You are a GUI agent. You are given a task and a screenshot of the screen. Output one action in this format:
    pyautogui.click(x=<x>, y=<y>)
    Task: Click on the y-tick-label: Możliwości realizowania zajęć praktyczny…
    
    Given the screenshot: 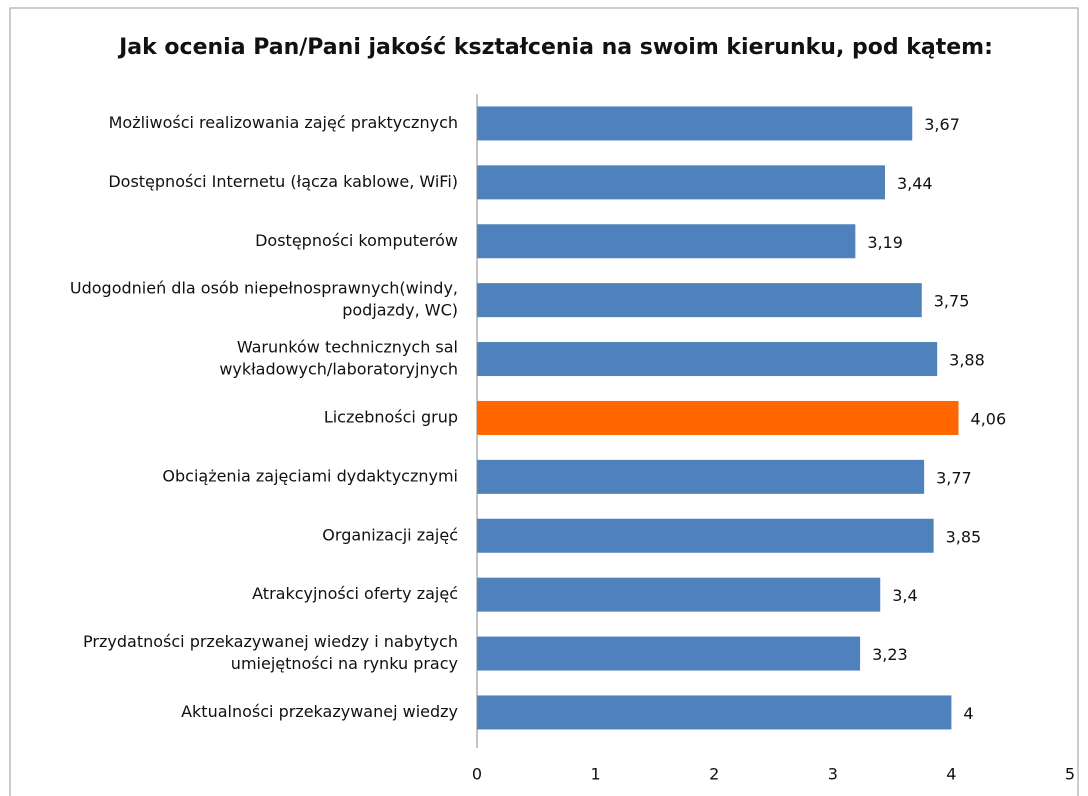 What is the action you would take?
    pyautogui.click(x=283, y=122)
    